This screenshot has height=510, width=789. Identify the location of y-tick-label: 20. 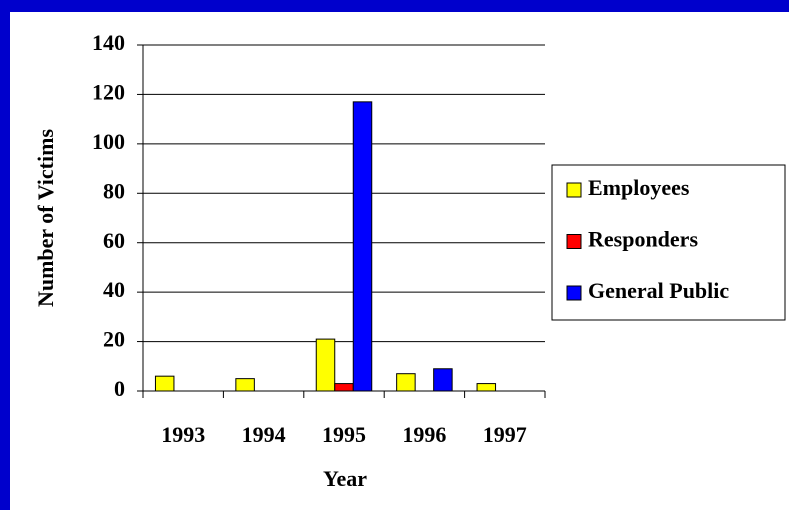
(114, 339).